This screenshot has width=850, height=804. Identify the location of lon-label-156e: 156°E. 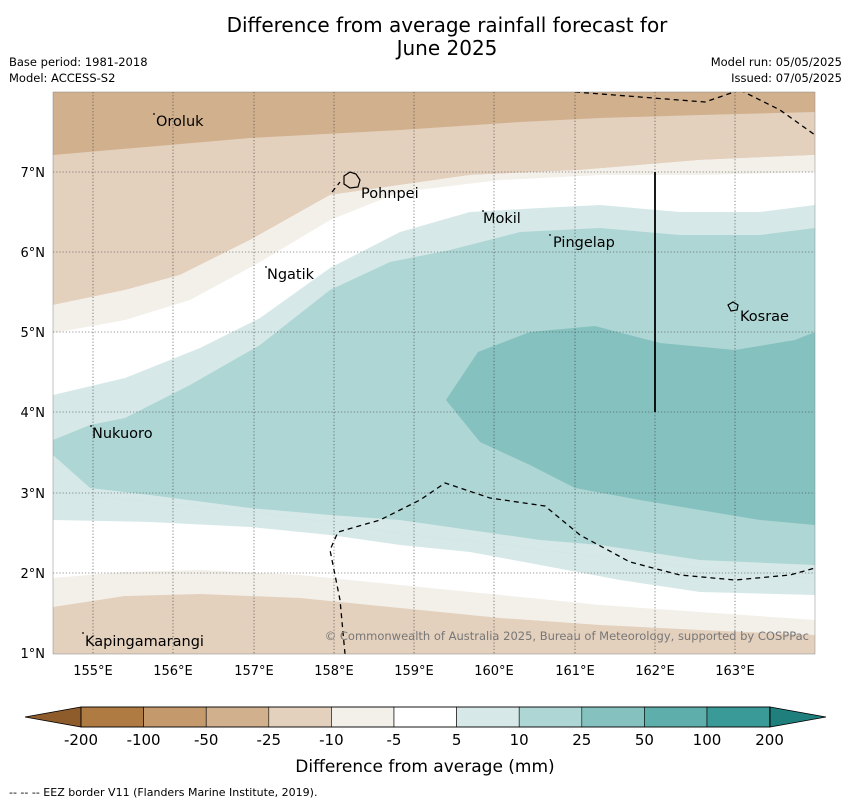
(173, 671).